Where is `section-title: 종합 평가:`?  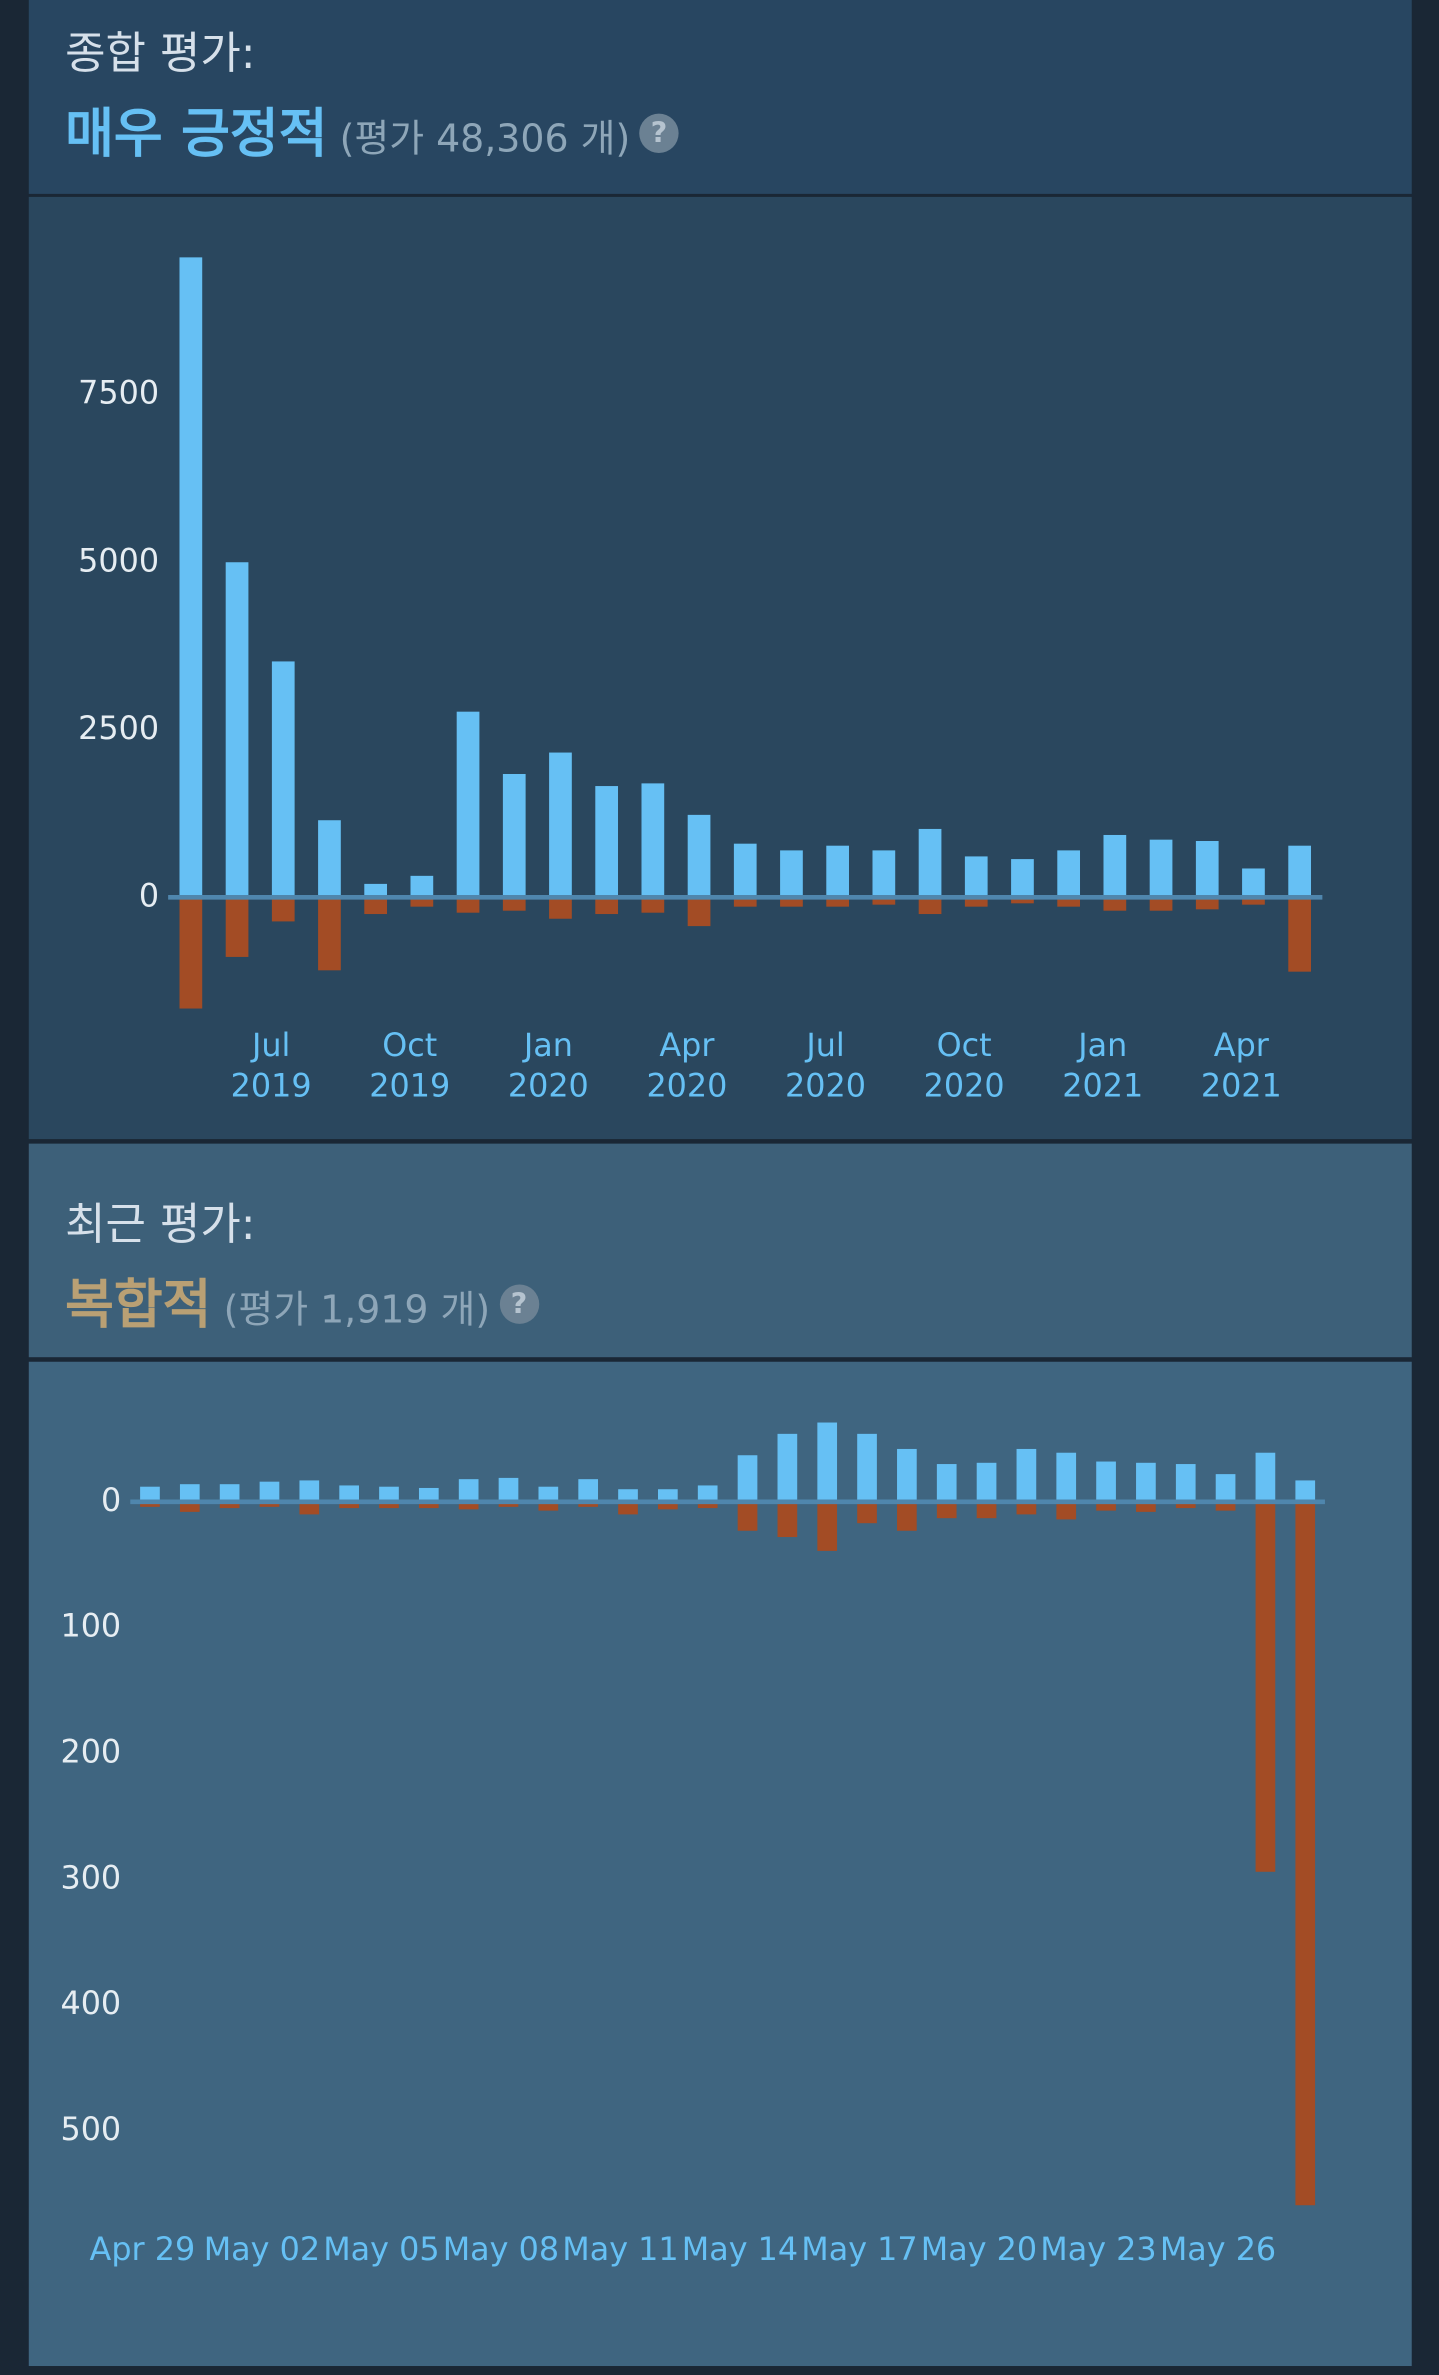
section-title: 종합 평가: is located at coordinates (160, 53).